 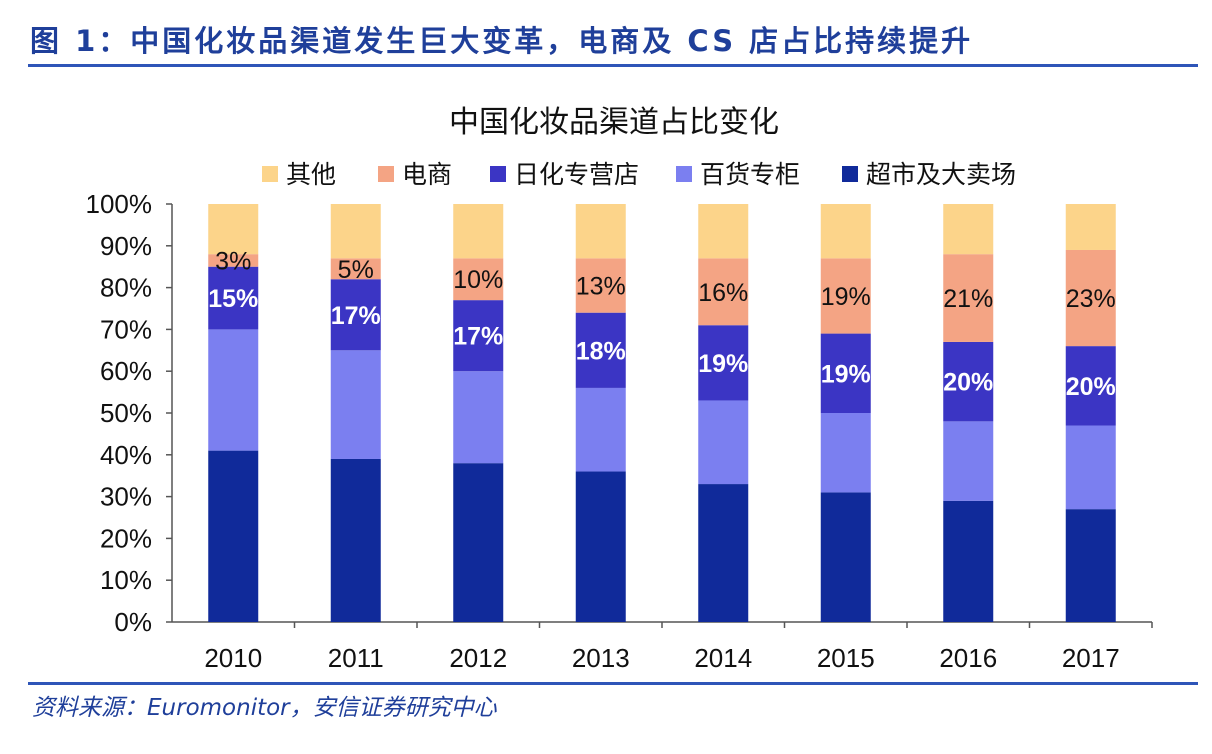 I want to click on data-label: 21%, so click(x=968, y=299).